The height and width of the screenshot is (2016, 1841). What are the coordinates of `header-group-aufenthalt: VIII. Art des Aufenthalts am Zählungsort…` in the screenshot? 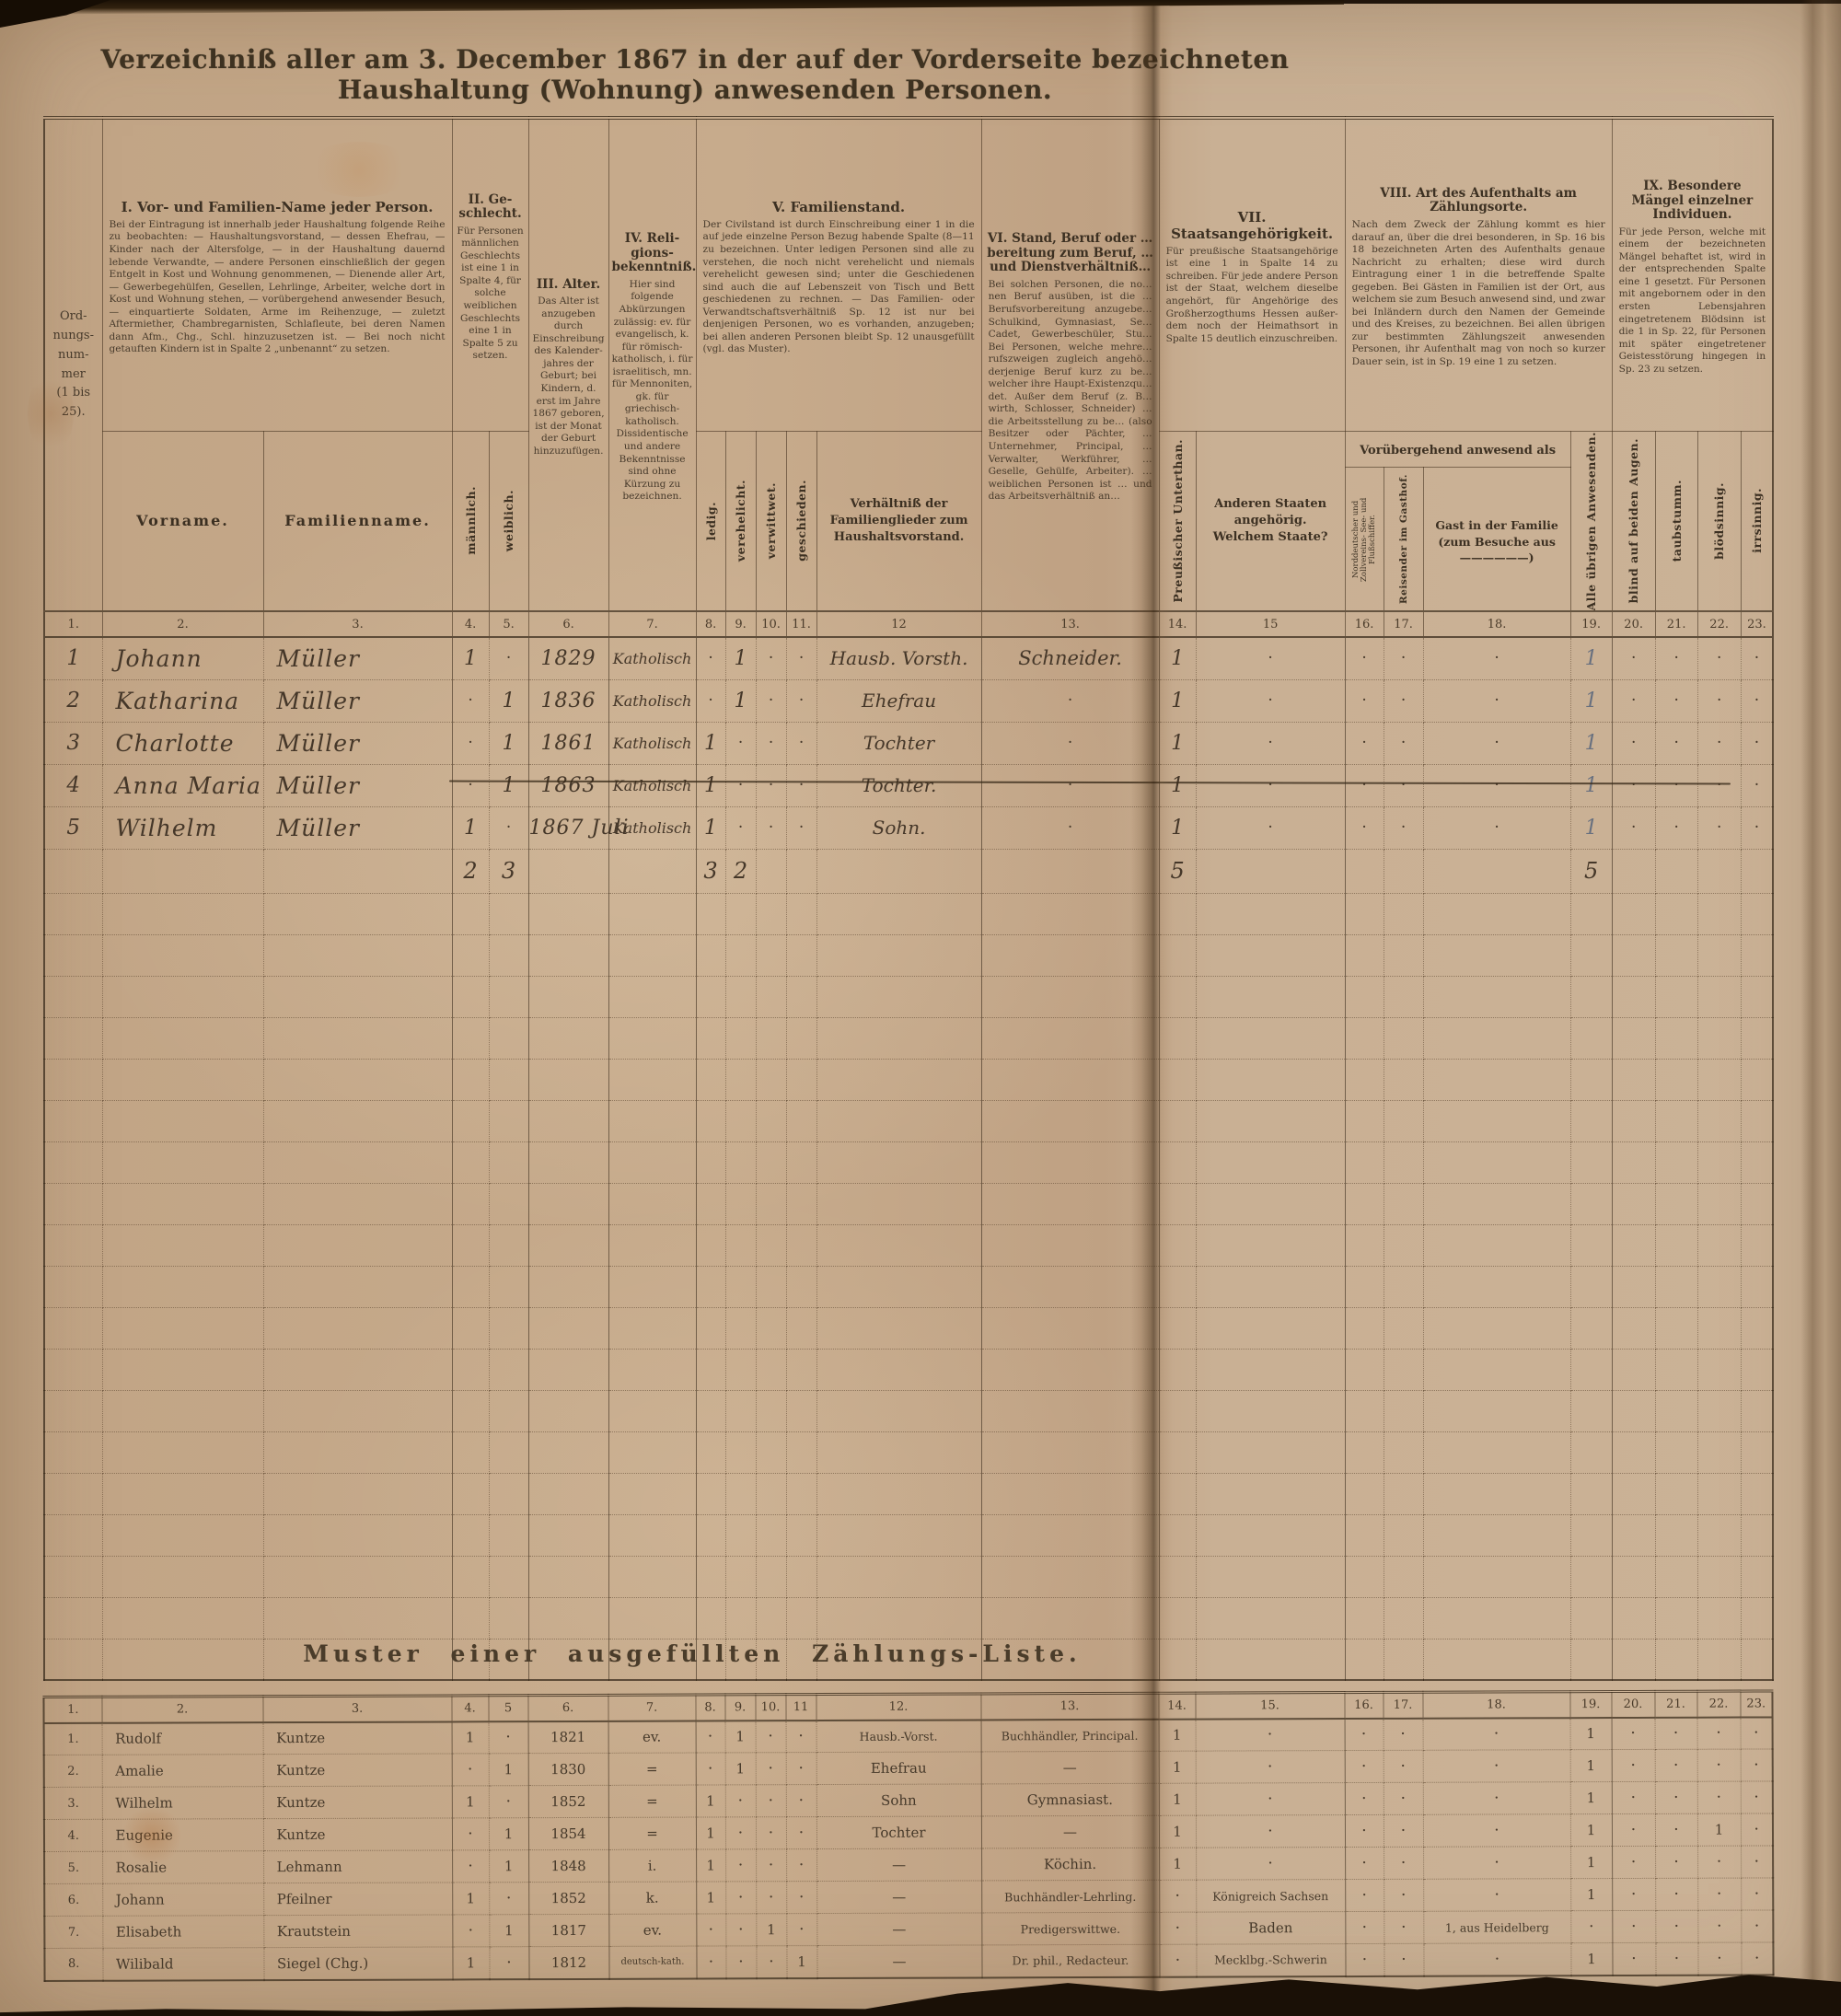 It's located at (1478, 274).